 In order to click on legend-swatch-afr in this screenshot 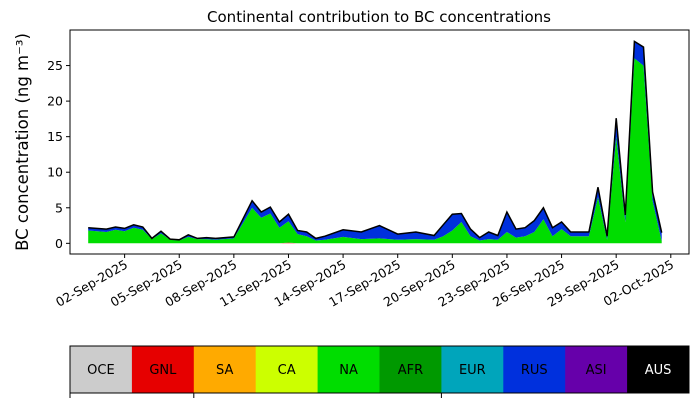, I will do `click(410, 369)`.